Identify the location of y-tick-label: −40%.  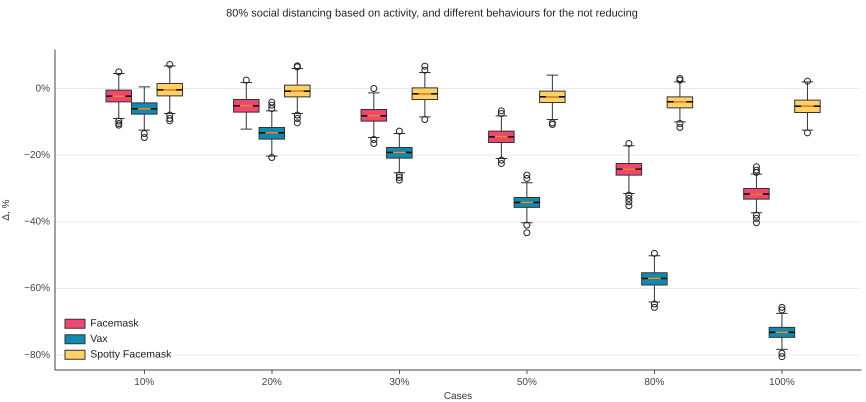
(37, 222).